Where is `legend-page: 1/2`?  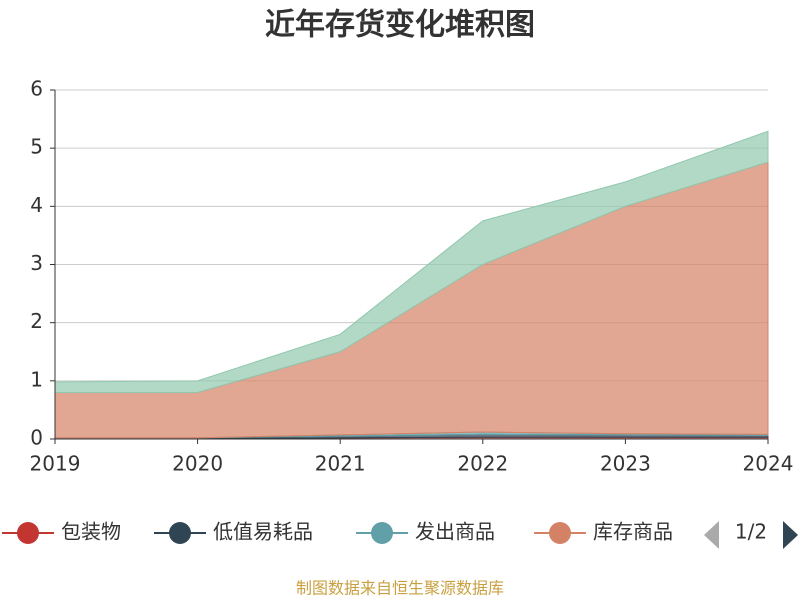 legend-page: 1/2 is located at coordinates (751, 532).